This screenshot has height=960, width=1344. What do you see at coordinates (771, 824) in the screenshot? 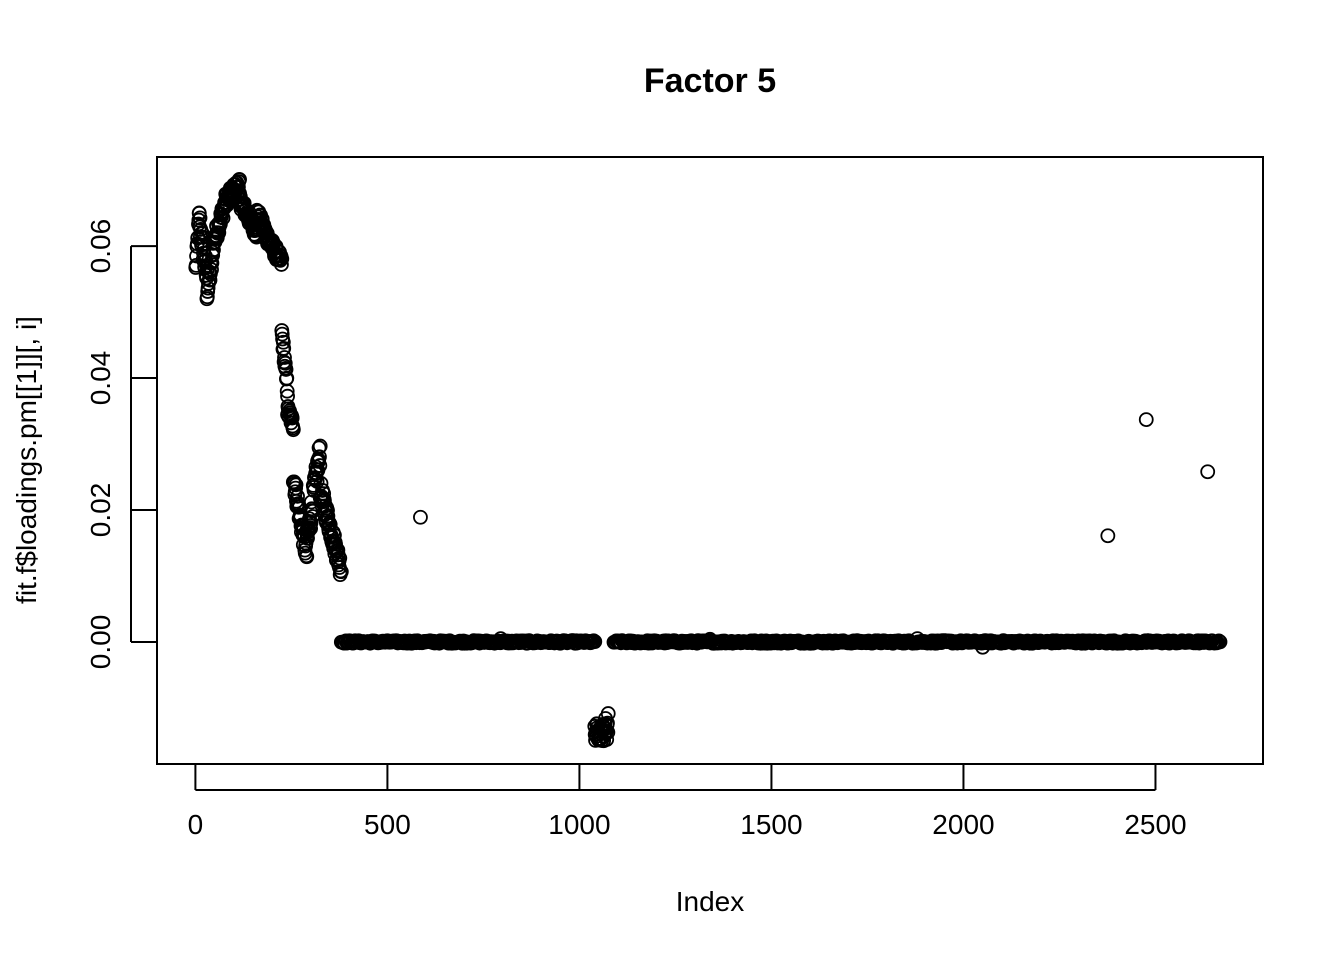
I see `x-tick-label: 1500` at bounding box center [771, 824].